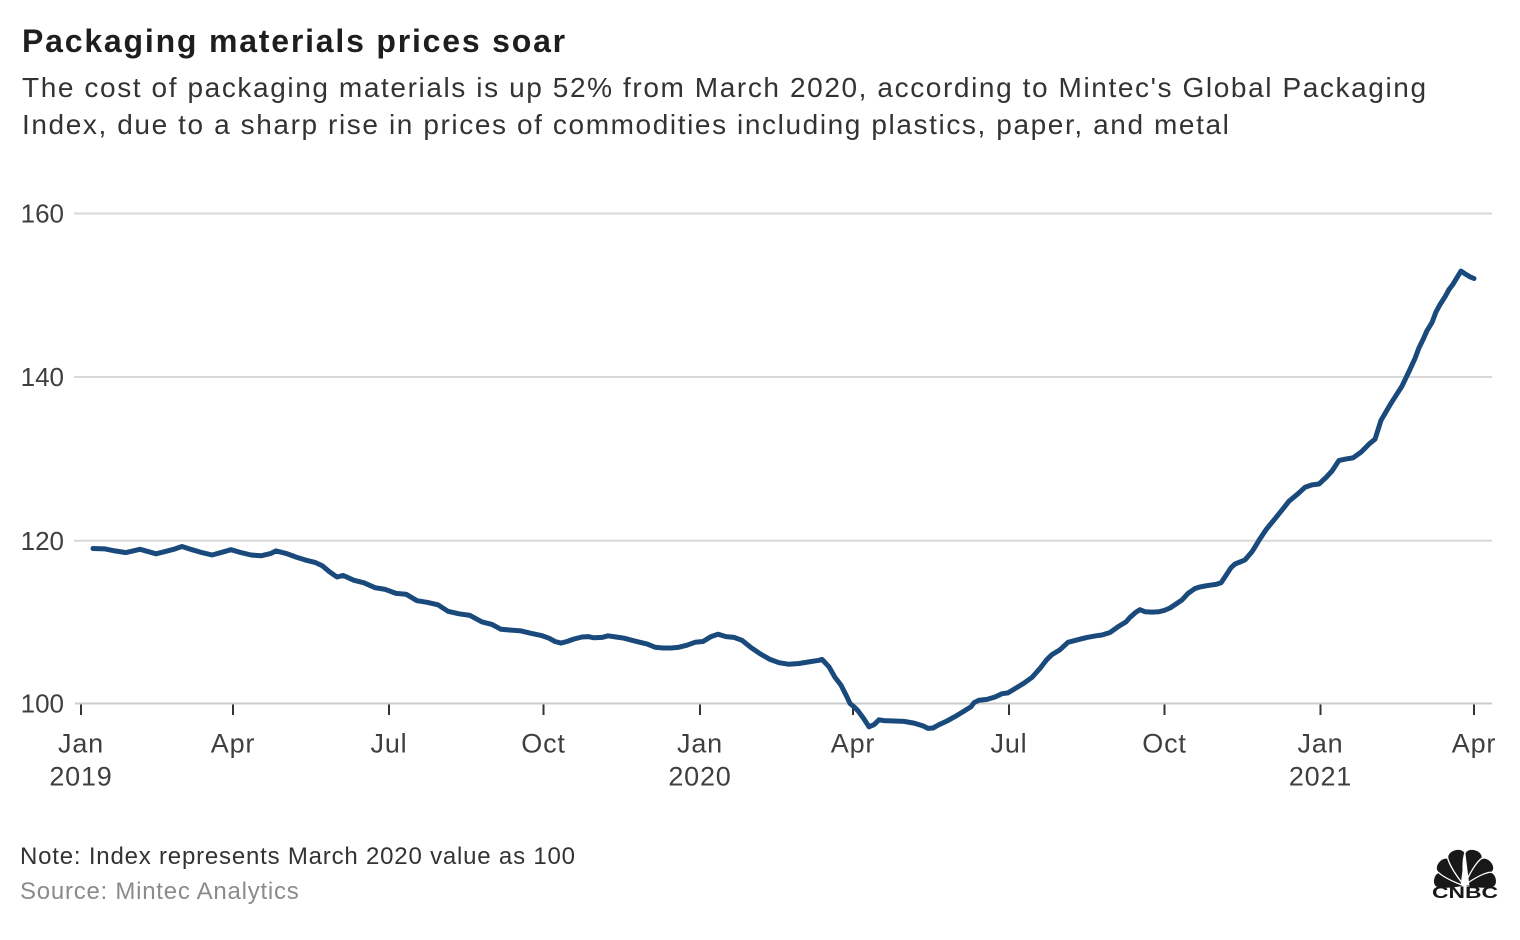  Describe the element at coordinates (42, 214) in the screenshot. I see `svg-text: 160` at that location.